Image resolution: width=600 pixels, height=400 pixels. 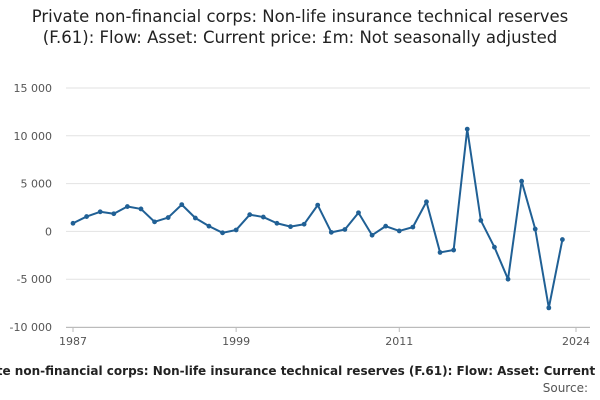 I want to click on y-axis: 15 000 10 000 5 000 0 -5 000 -10 000, so click(x=31, y=208).